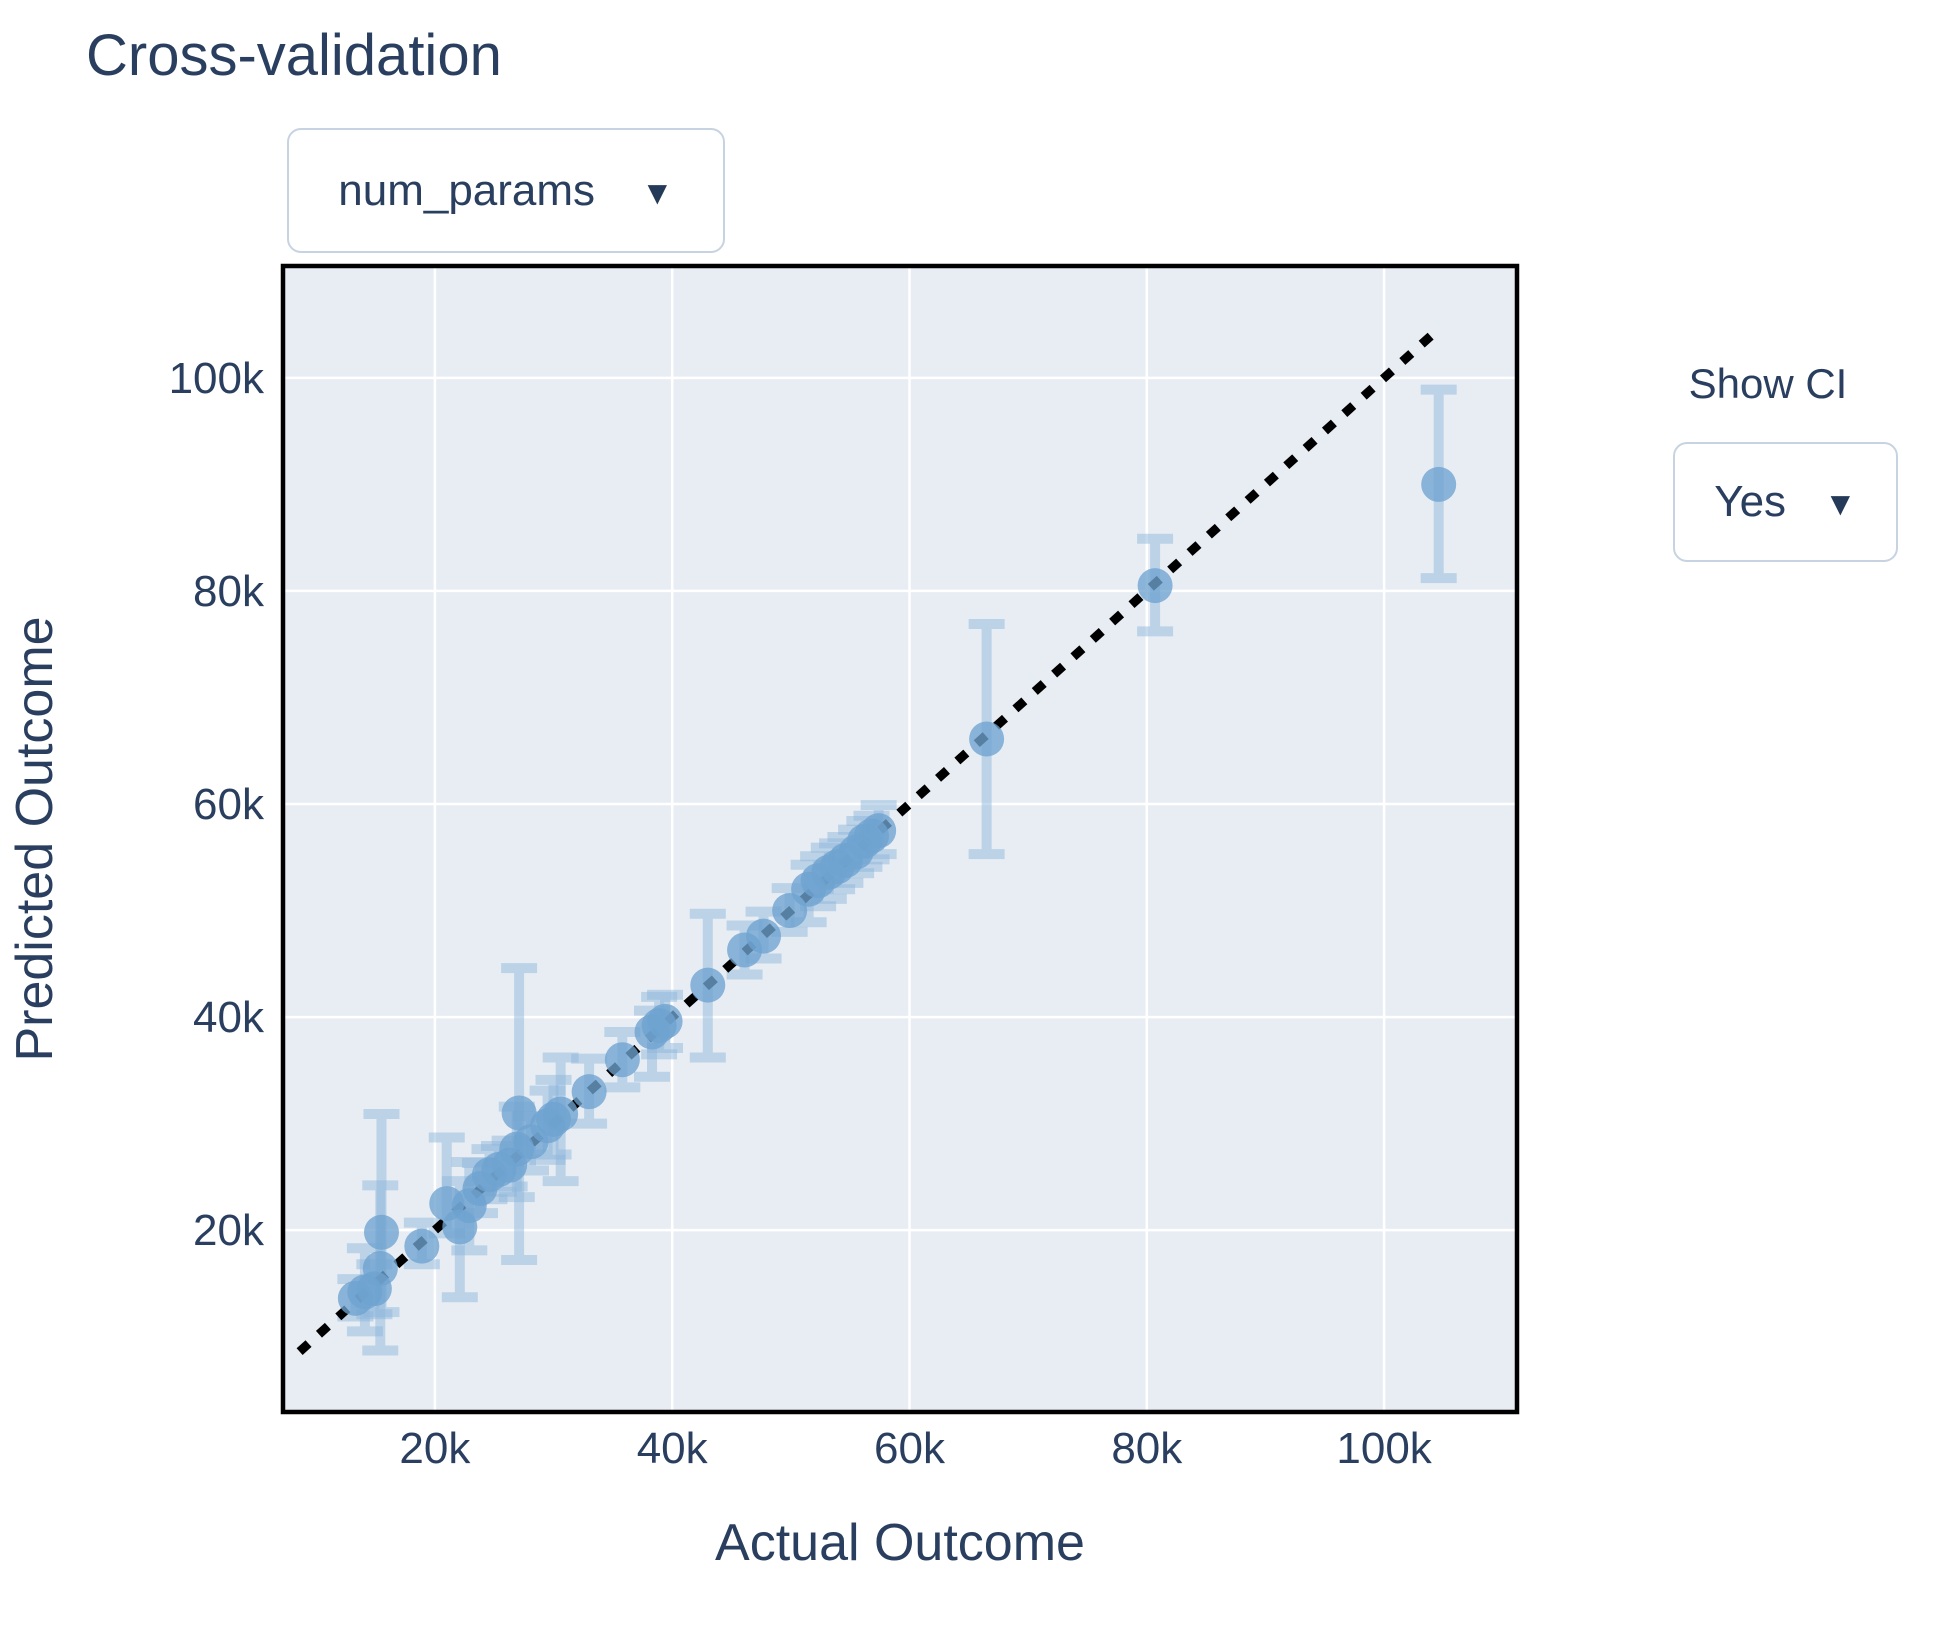 The width and height of the screenshot is (1956, 1630). Describe the element at coordinates (294, 55) in the screenshot. I see `page-title: Cross-validation` at that location.